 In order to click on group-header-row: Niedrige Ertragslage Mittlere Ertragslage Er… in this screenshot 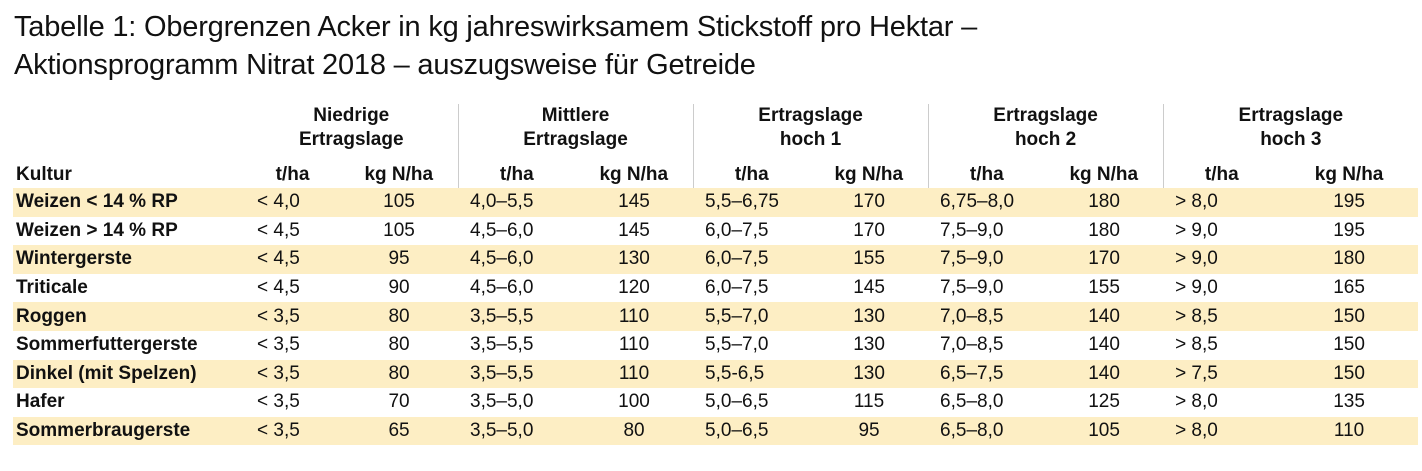, I will do `click(716, 131)`.